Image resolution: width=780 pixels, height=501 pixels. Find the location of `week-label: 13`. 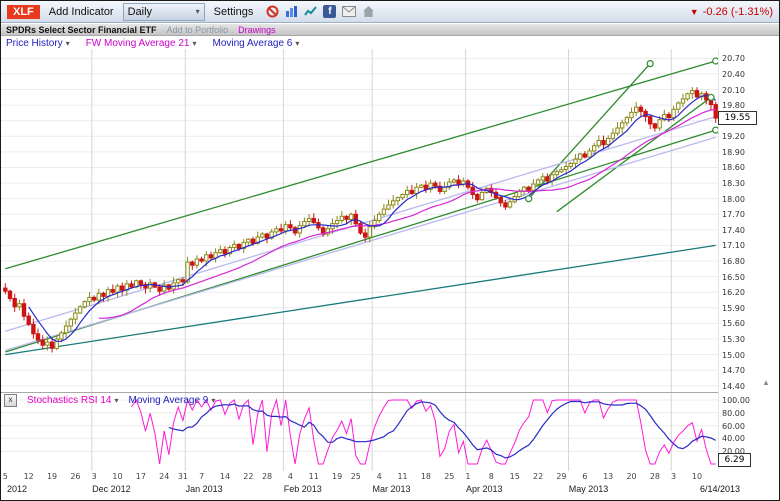

week-label: 13 is located at coordinates (608, 476).